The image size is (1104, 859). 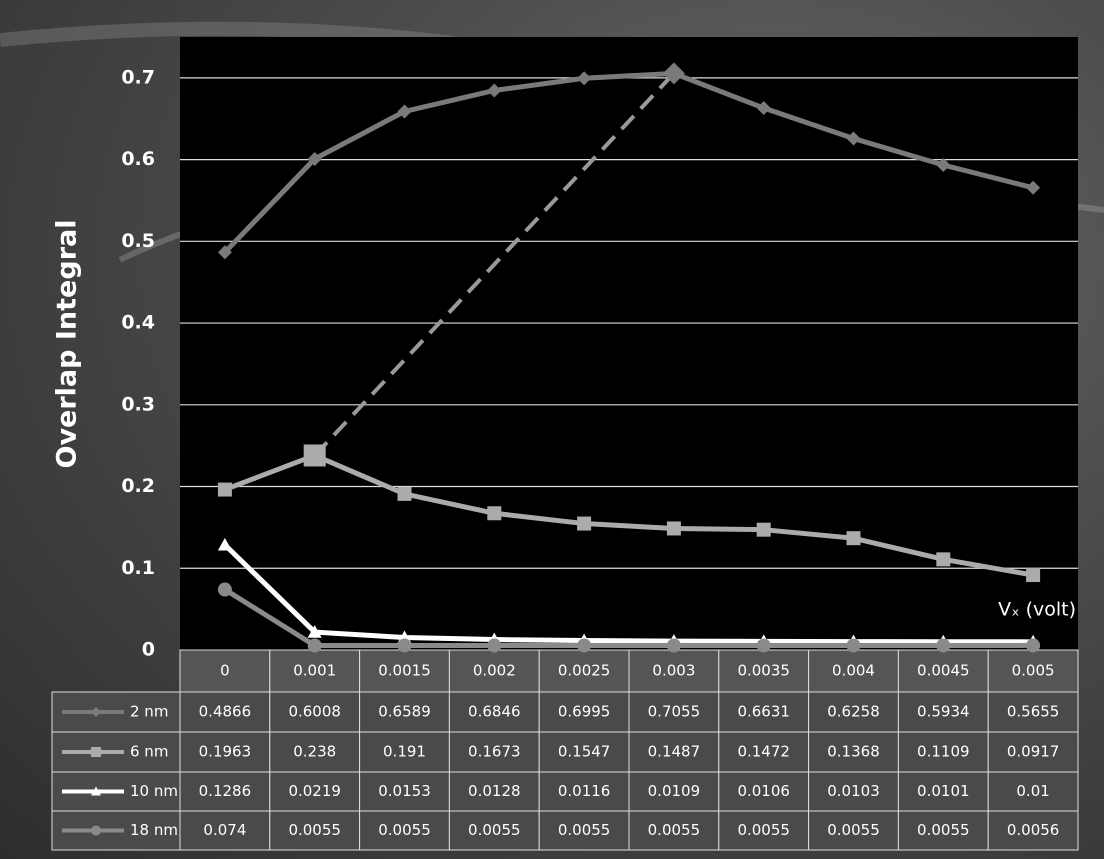 I want to click on table-value: 0.0056, so click(x=1033, y=830).